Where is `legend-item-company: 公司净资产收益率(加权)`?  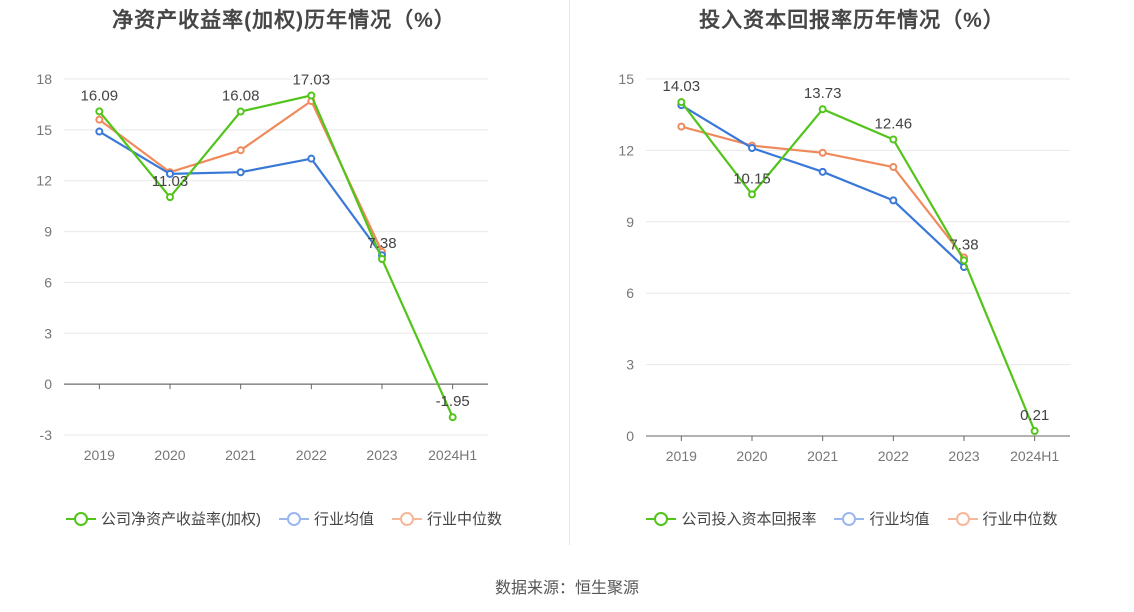 legend-item-company: 公司净资产收益率(加权) is located at coordinates (163, 518).